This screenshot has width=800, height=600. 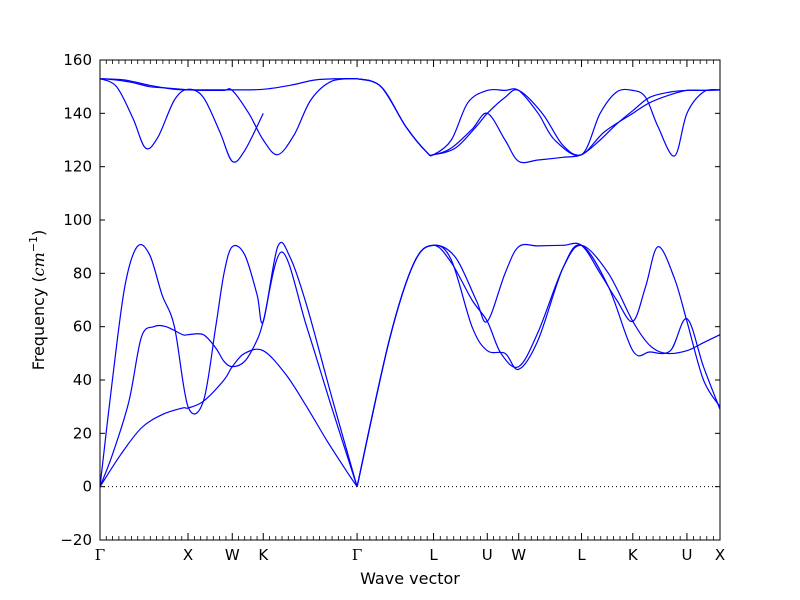 What do you see at coordinates (38, 264) in the screenshot?
I see `y-axis-label-unit: cm` at bounding box center [38, 264].